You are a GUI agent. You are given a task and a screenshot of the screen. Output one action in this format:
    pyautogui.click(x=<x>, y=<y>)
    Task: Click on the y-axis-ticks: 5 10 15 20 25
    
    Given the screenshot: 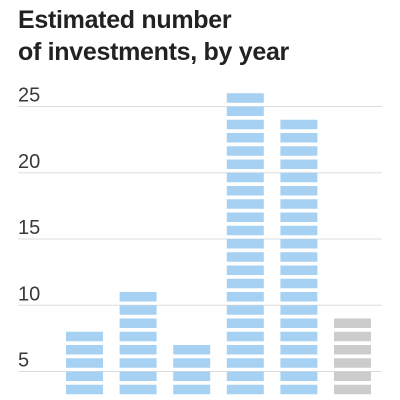 What is the action you would take?
    pyautogui.click(x=29, y=228)
    